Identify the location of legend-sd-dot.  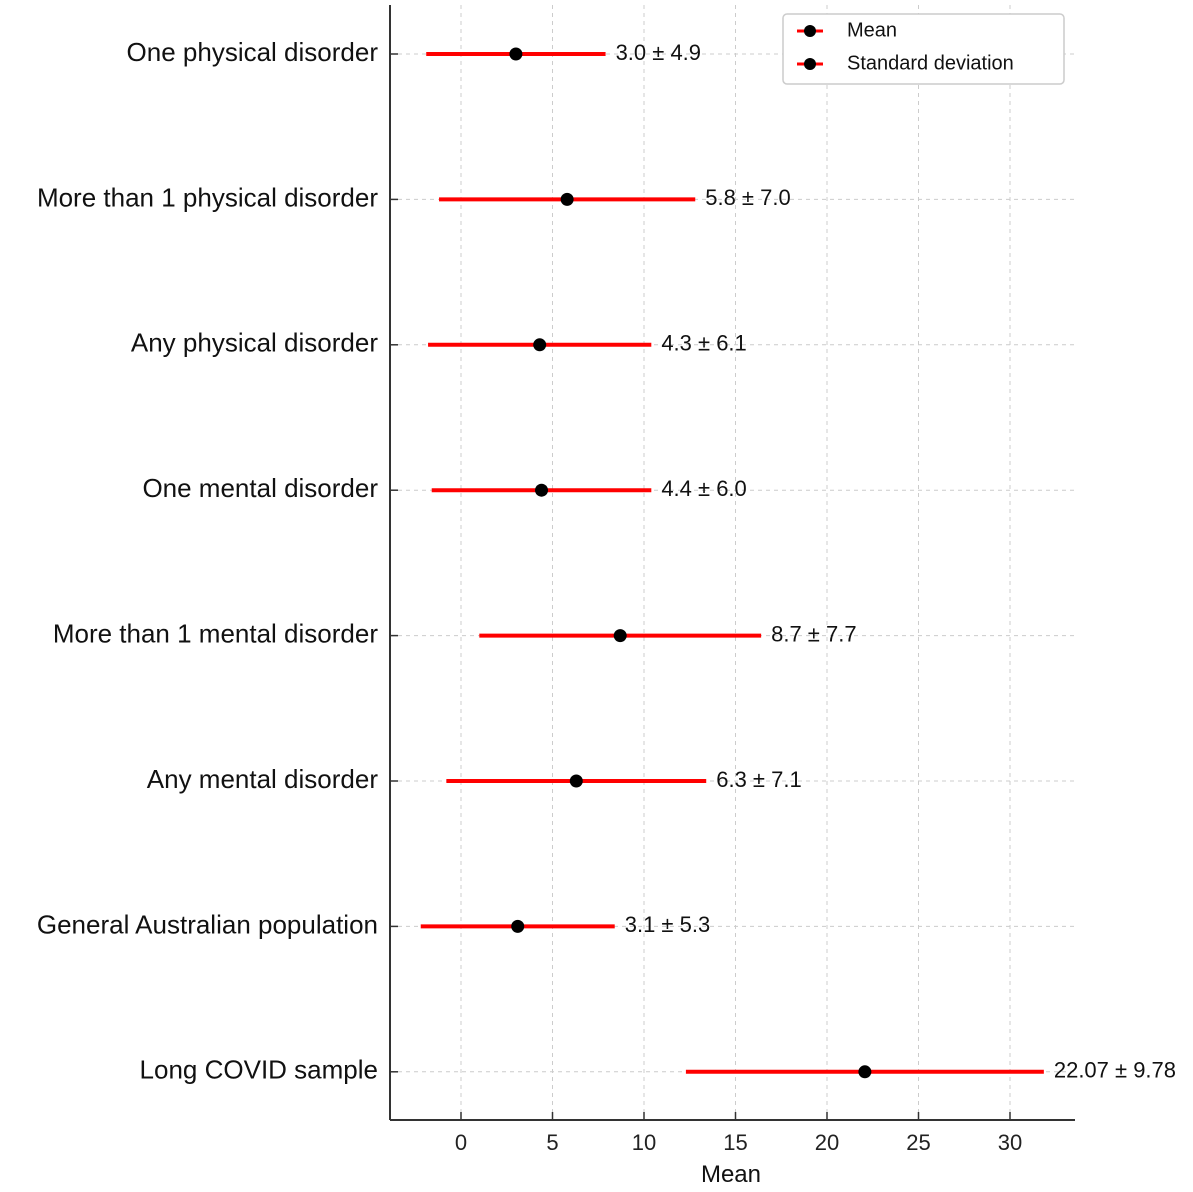
(810, 64).